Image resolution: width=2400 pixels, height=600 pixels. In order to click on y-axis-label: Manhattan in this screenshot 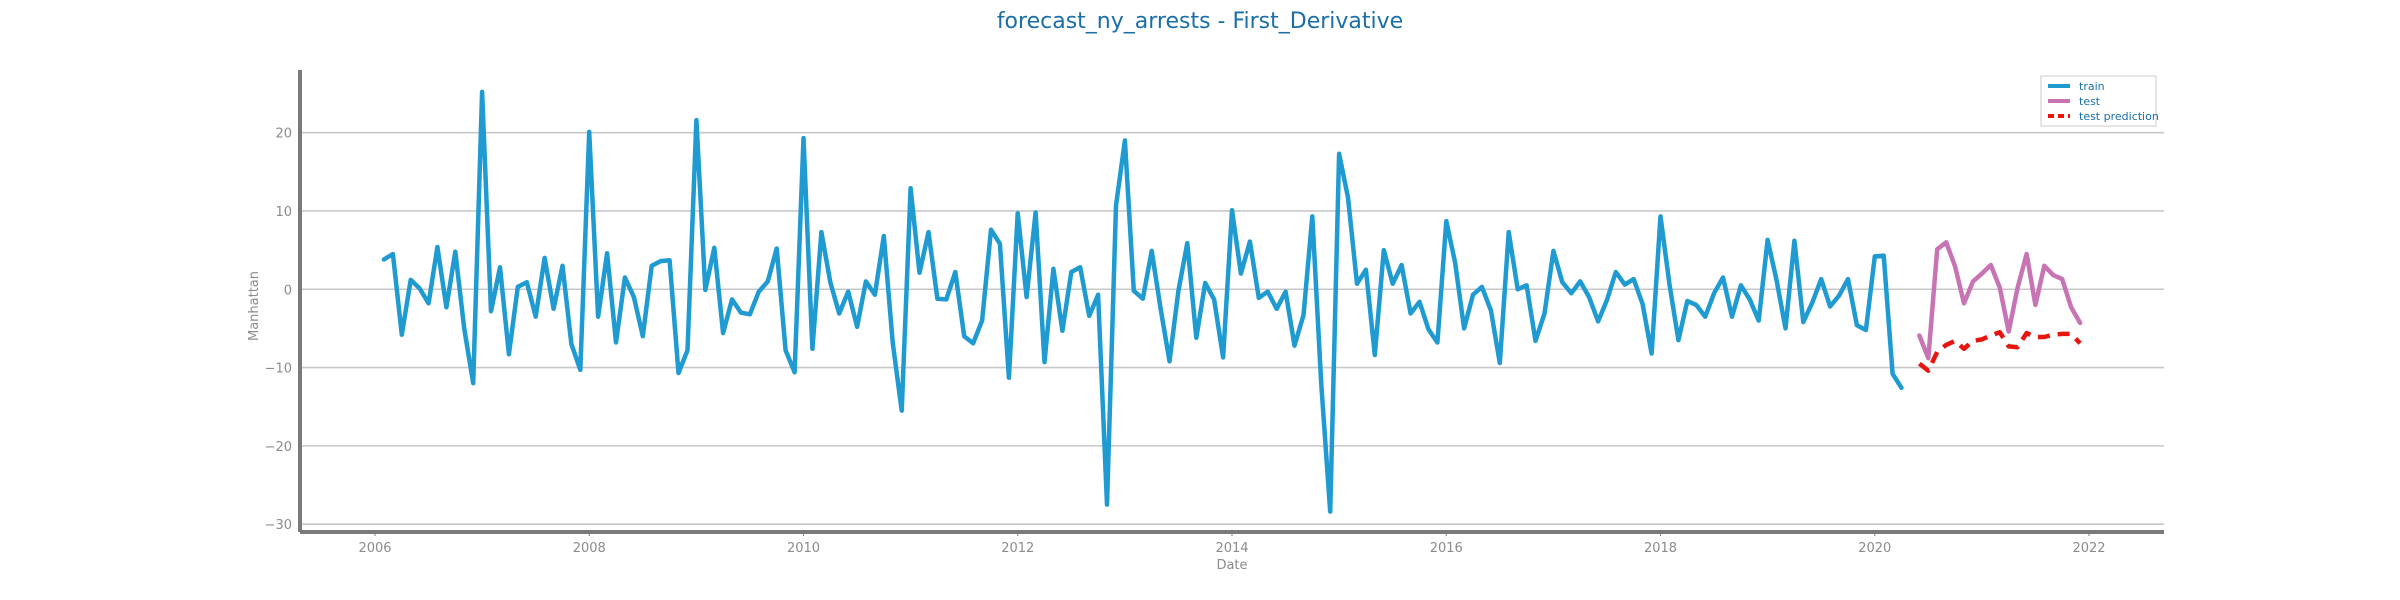, I will do `click(254, 306)`.